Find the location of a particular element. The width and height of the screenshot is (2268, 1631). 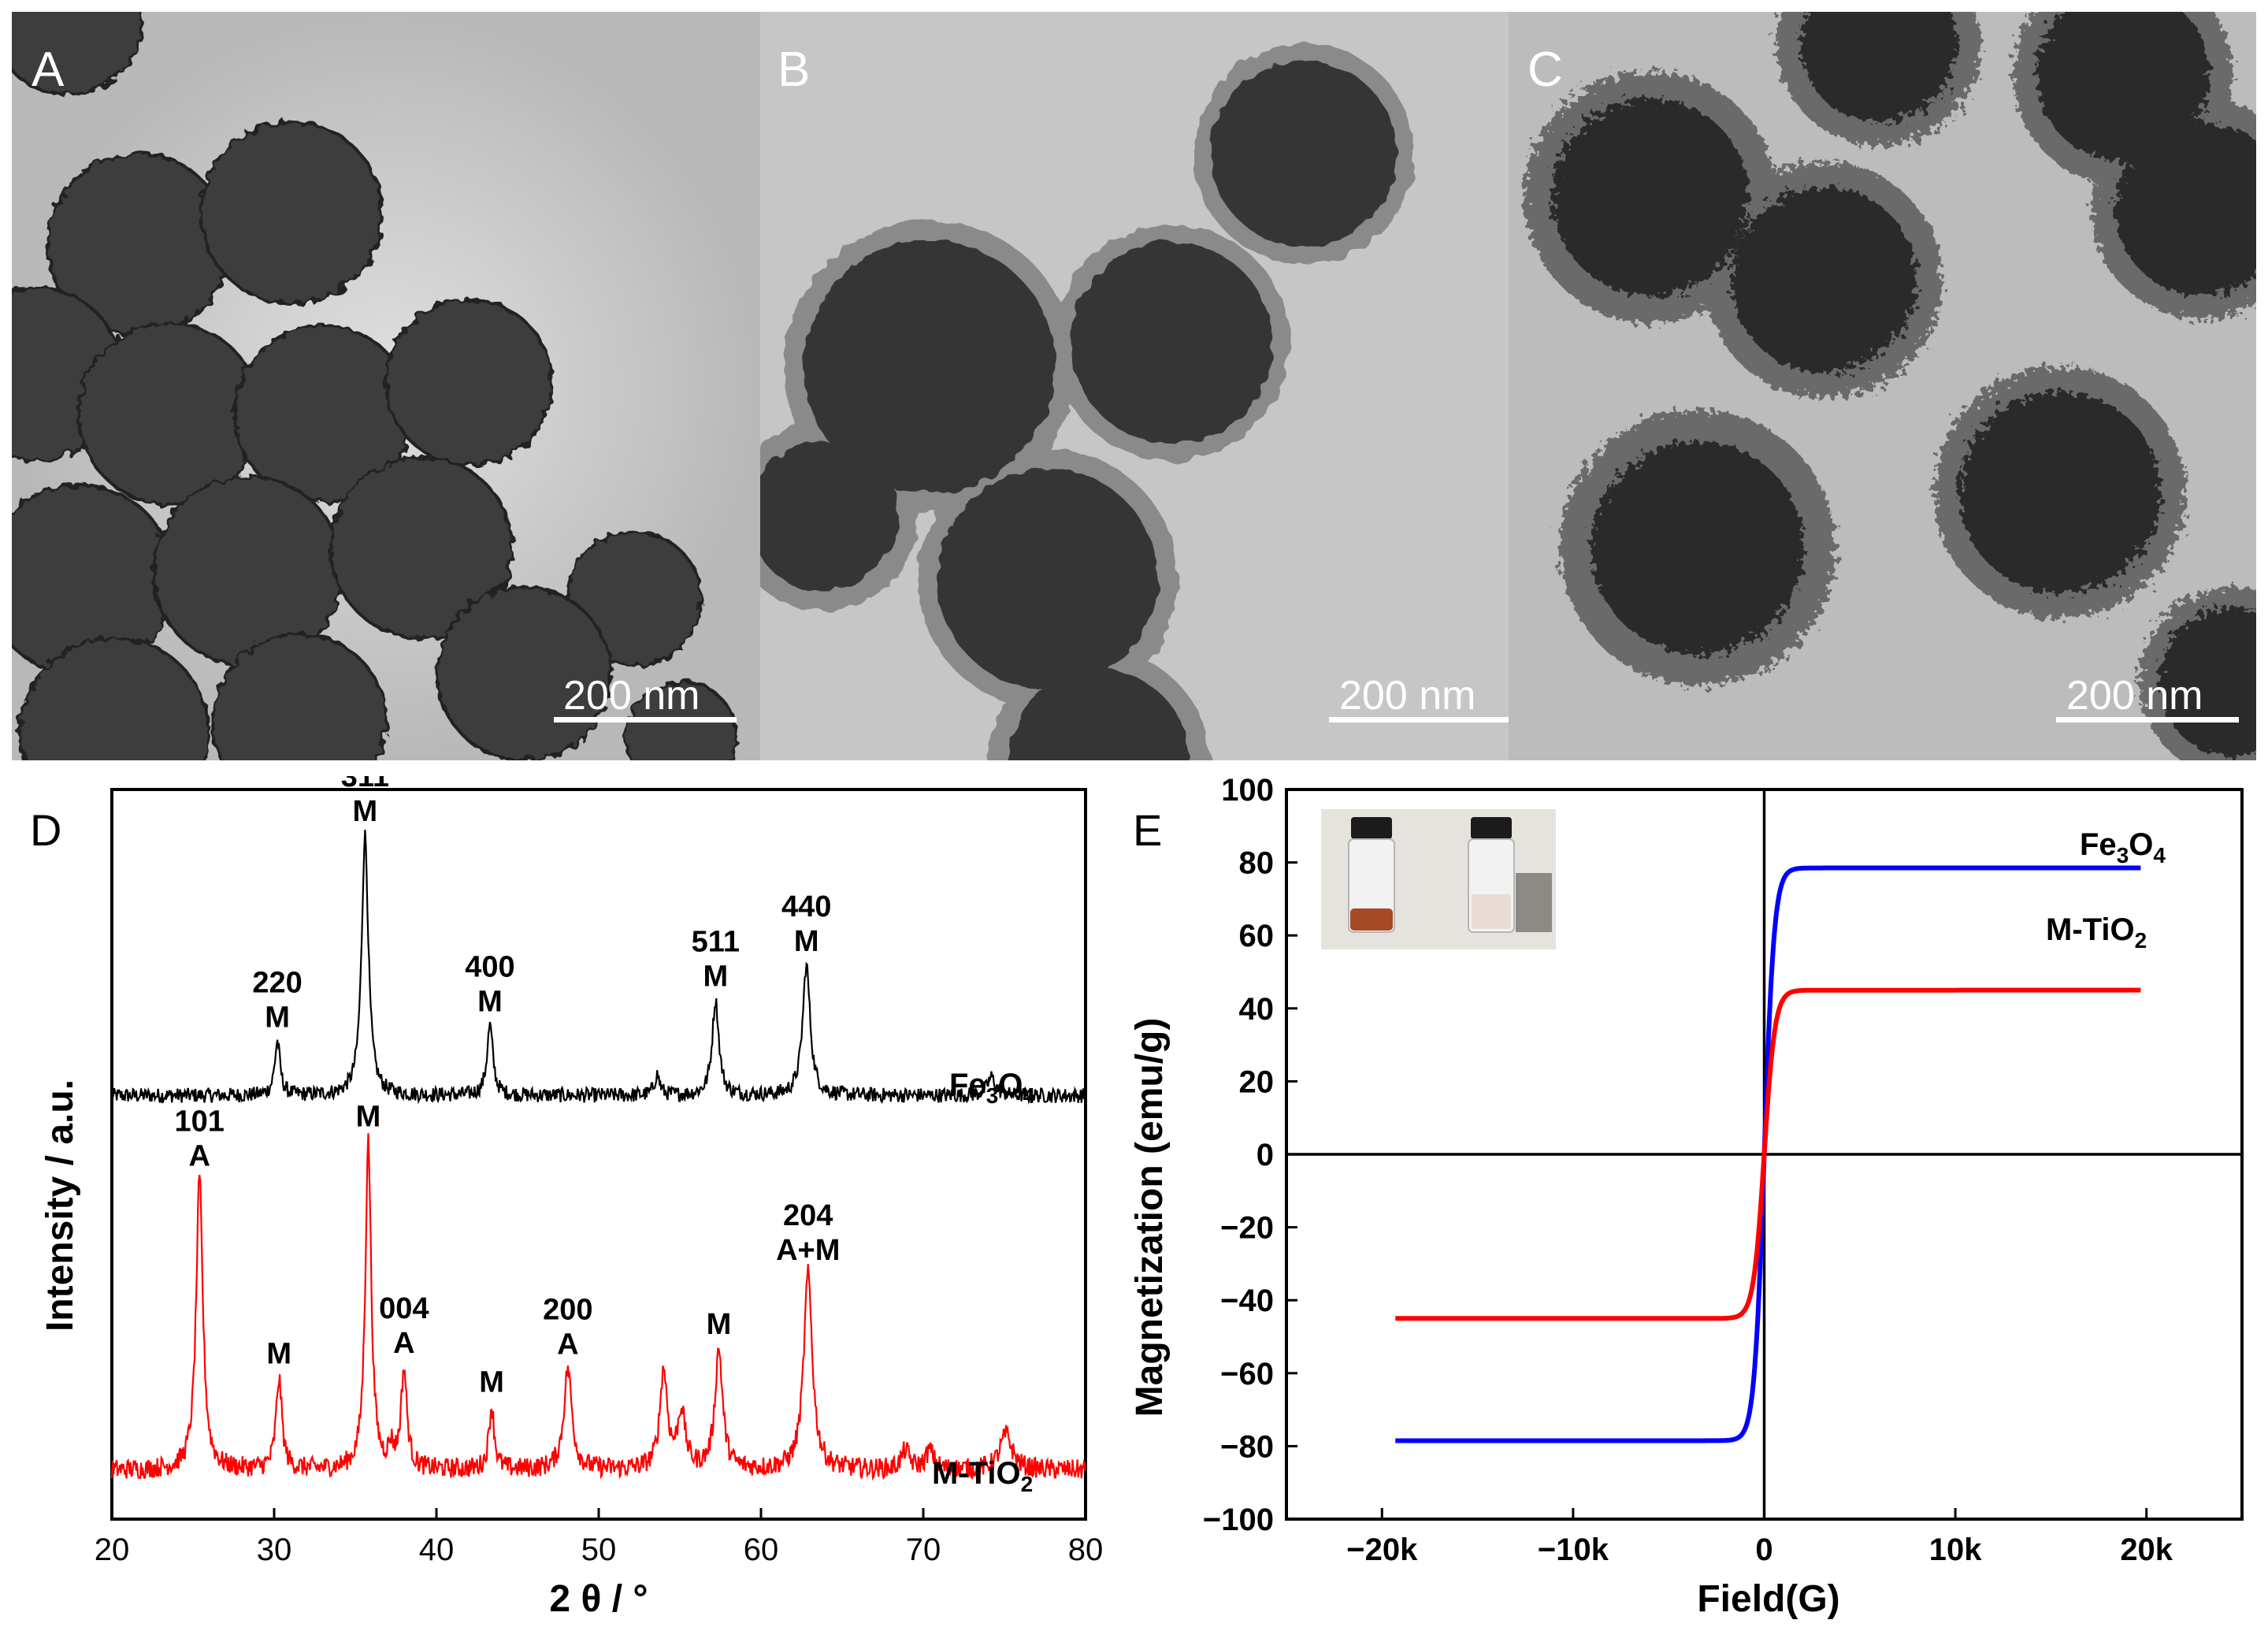

xrd-series-label-fe3o4: Fe3O4 is located at coordinates (992, 1088).